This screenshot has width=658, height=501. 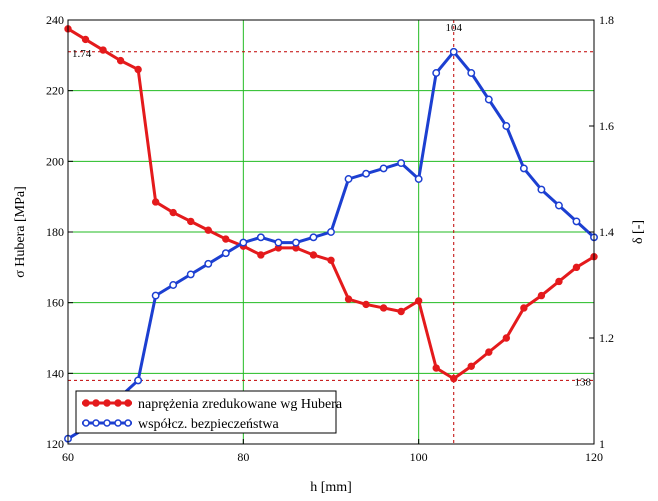 What do you see at coordinates (606, 338) in the screenshot?
I see `y2-tick-label: 1.2` at bounding box center [606, 338].